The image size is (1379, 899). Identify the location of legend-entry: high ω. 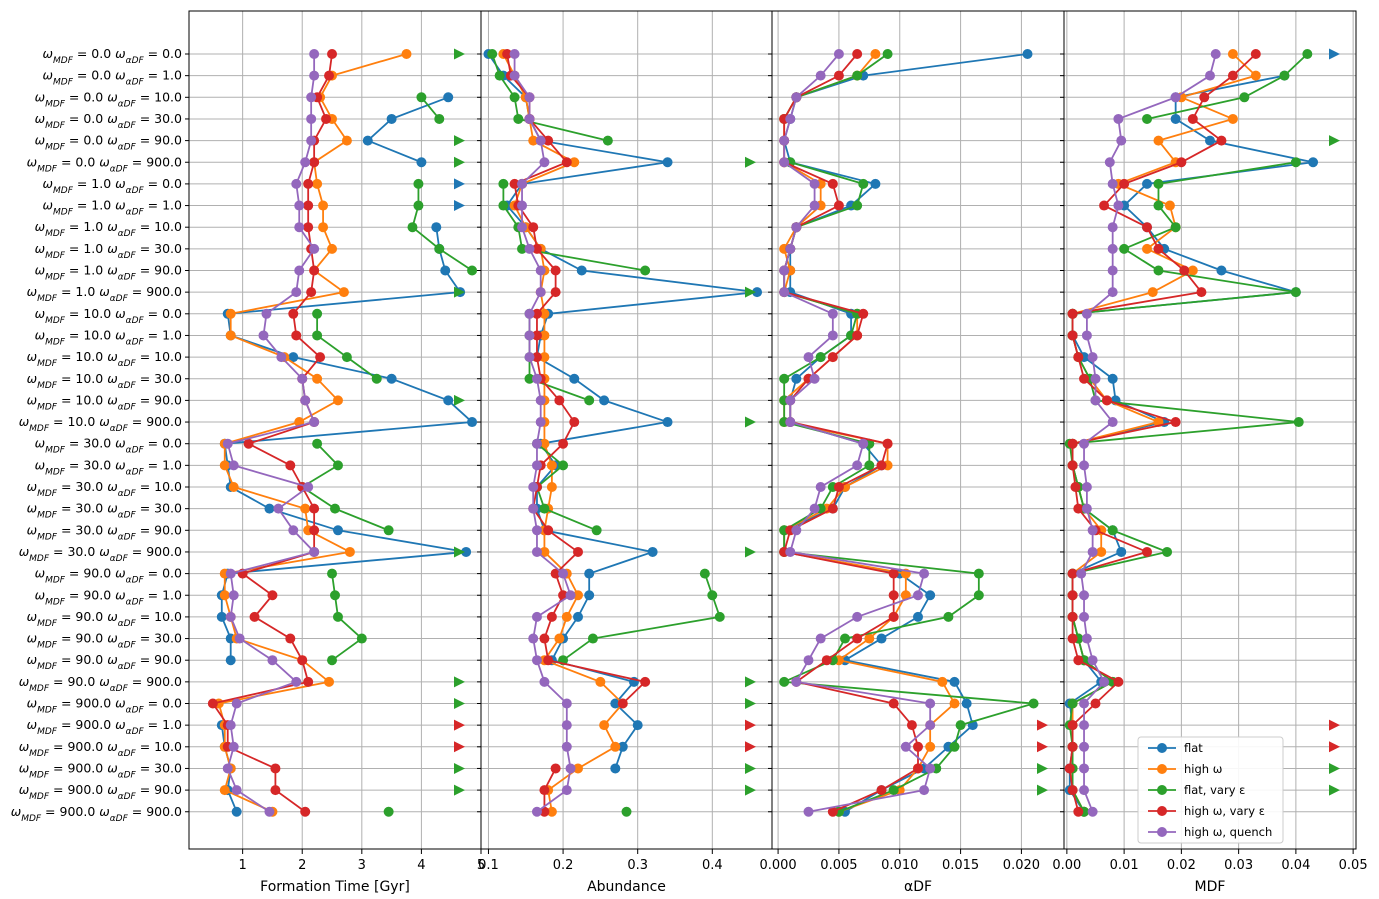
(1185, 769).